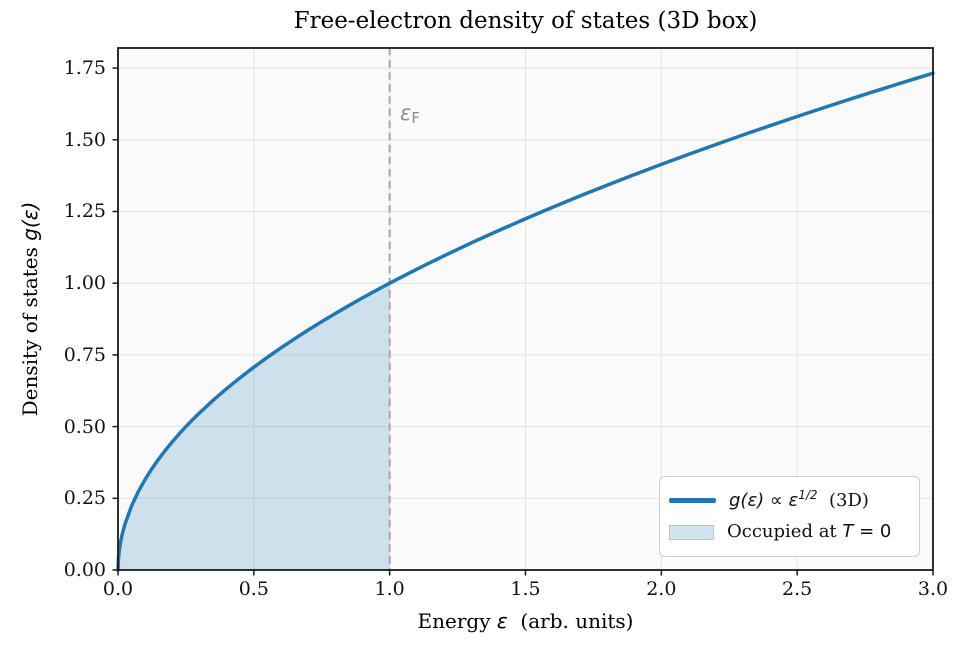  I want to click on legend-fill-var: T, so click(848, 532).